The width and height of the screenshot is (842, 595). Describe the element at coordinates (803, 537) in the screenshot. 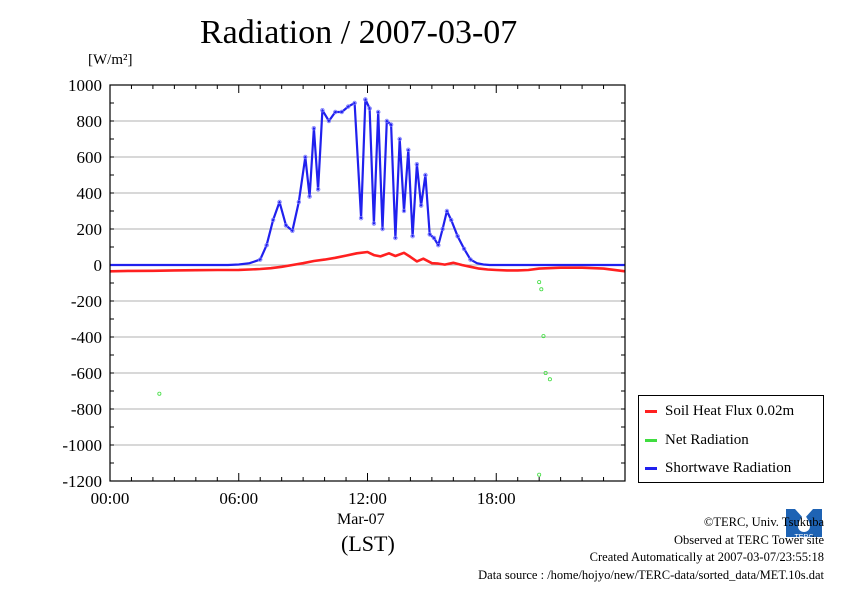

I see `logo-text: TERC` at that location.